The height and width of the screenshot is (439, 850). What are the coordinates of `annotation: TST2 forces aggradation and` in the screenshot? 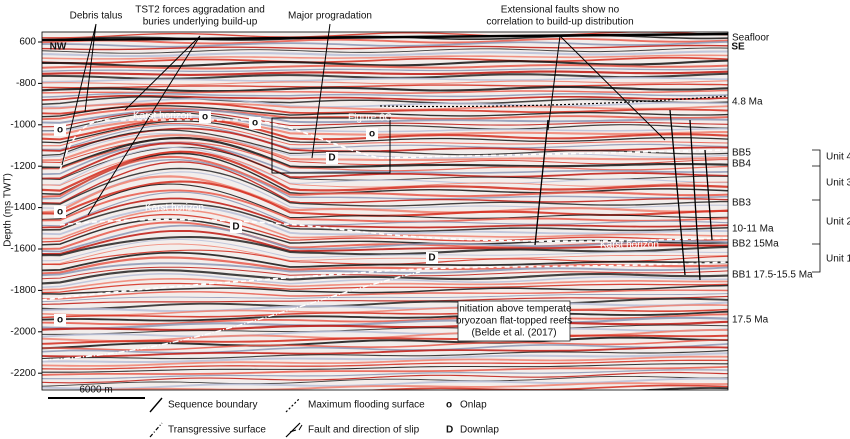 It's located at (200, 10).